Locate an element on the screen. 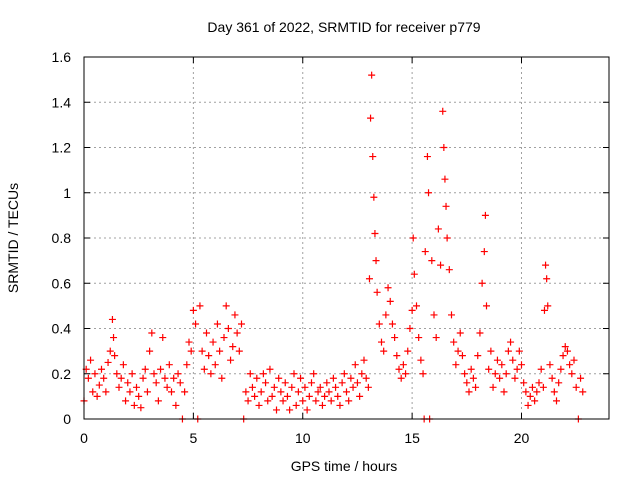 The height and width of the screenshot is (480, 640). x-axis-label: GPS time / hours is located at coordinates (344, 466).